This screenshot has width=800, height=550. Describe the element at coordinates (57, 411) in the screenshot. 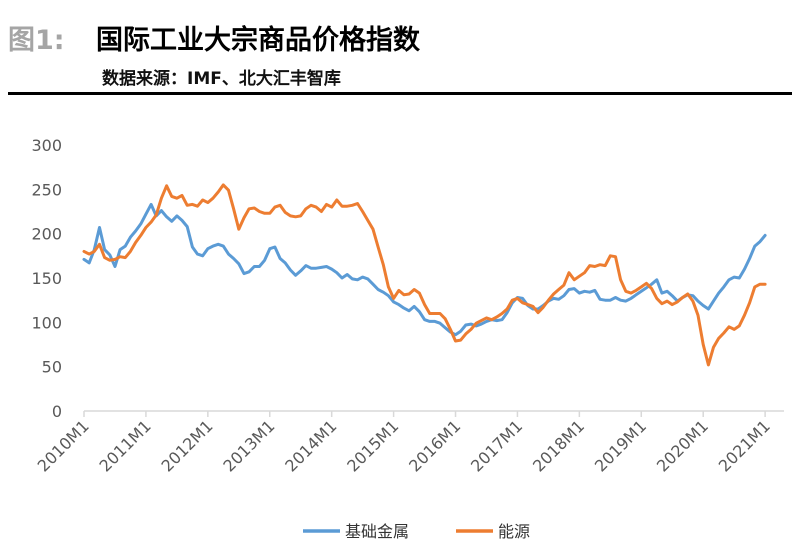

I see `y-tick-label: 0` at that location.